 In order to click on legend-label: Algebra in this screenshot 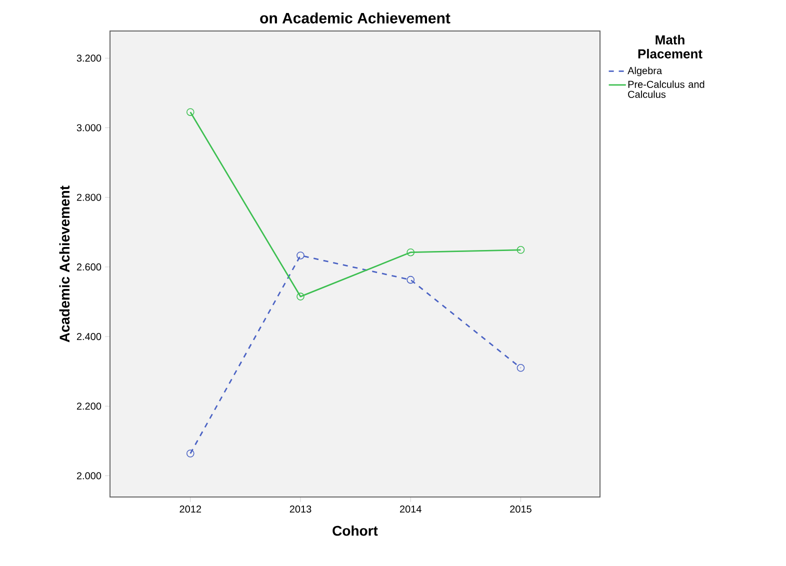, I will do `click(645, 71)`.